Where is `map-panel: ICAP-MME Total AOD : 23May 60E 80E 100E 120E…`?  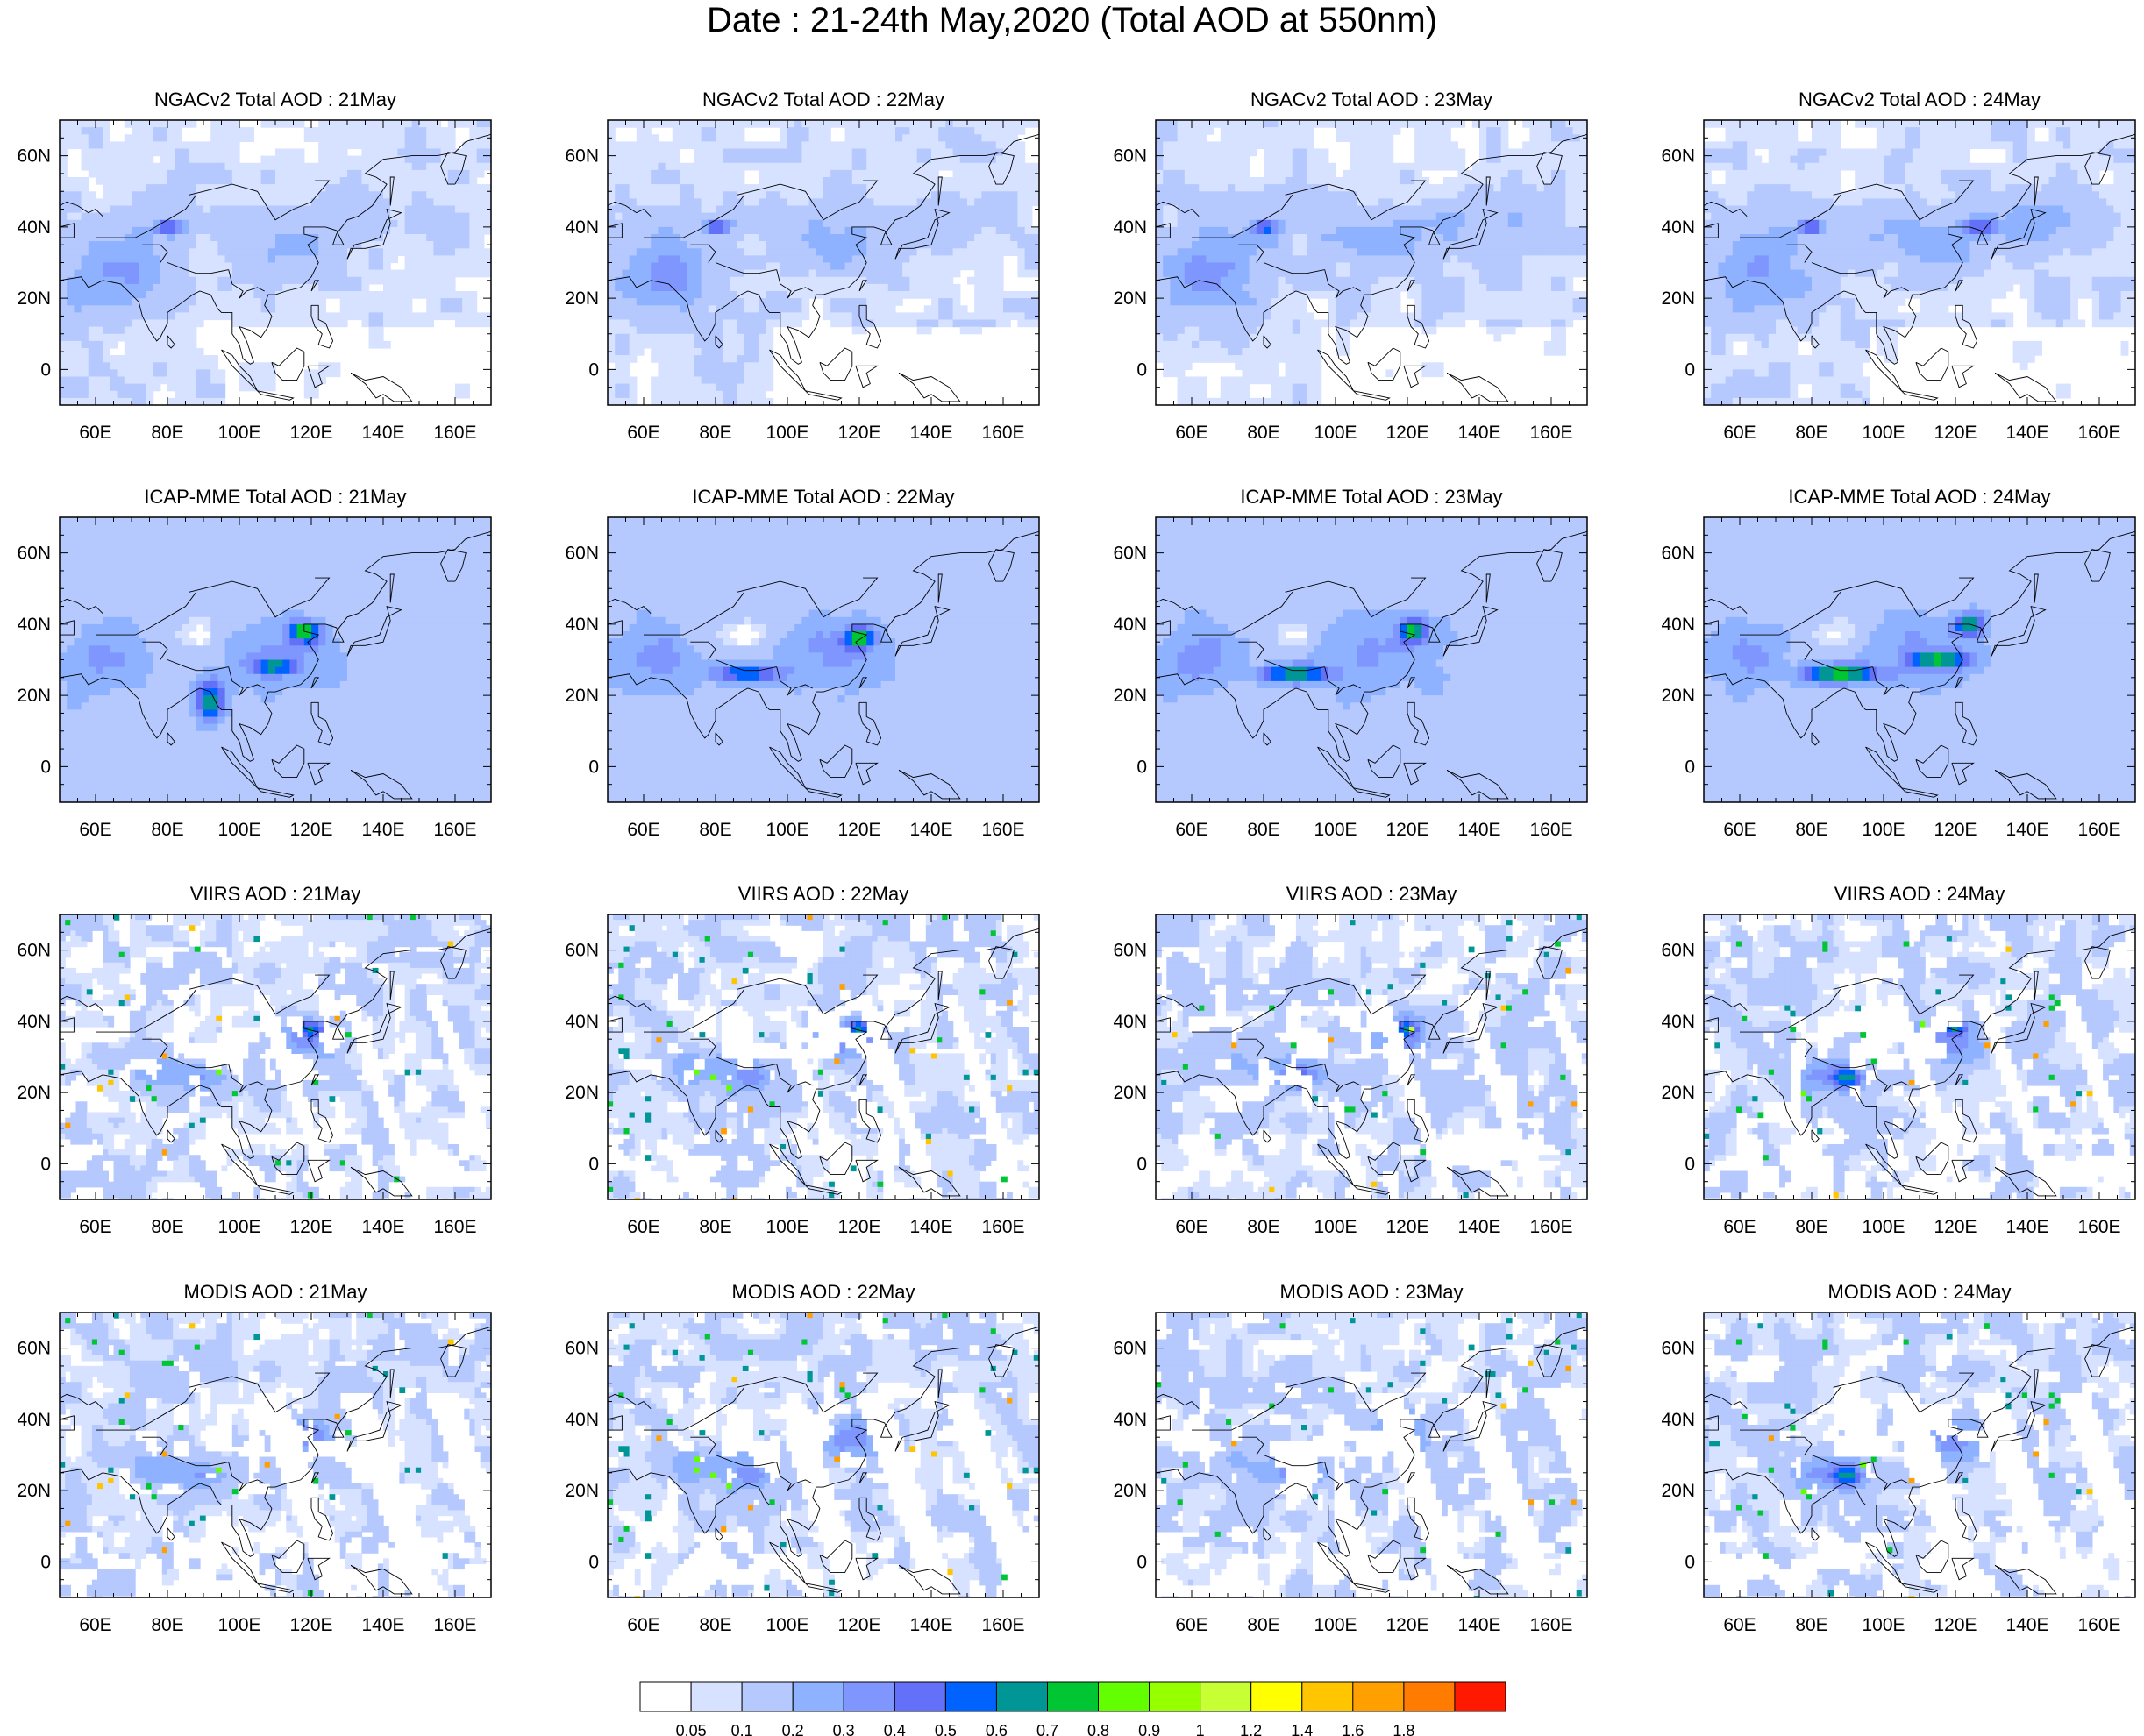 map-panel: ICAP-MME Total AOD : 23May 60E 80E 100E 120E… is located at coordinates (1350, 663).